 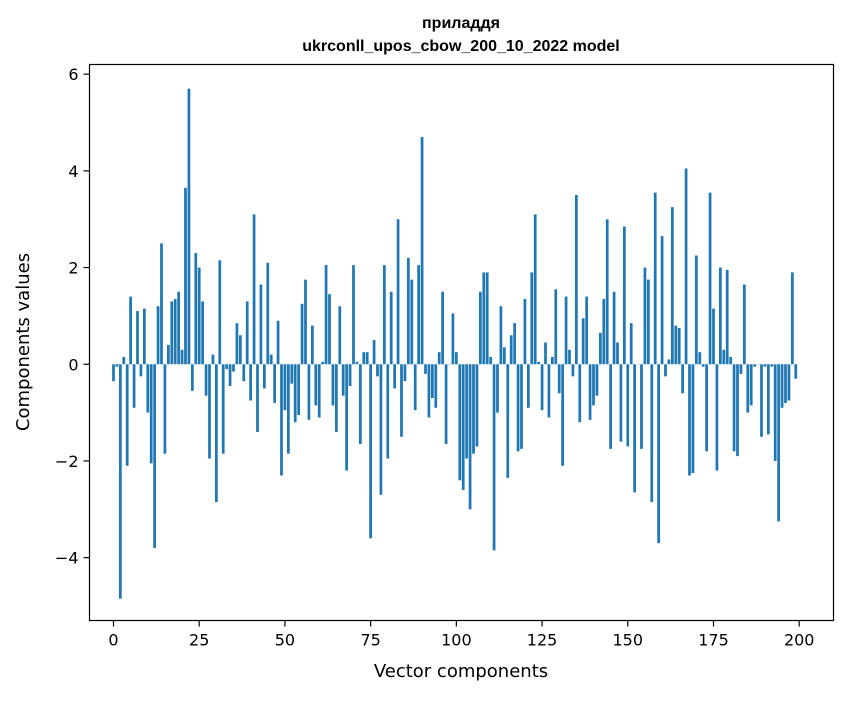 What do you see at coordinates (628, 640) in the screenshot?
I see `x-tick-label-150: 150` at bounding box center [628, 640].